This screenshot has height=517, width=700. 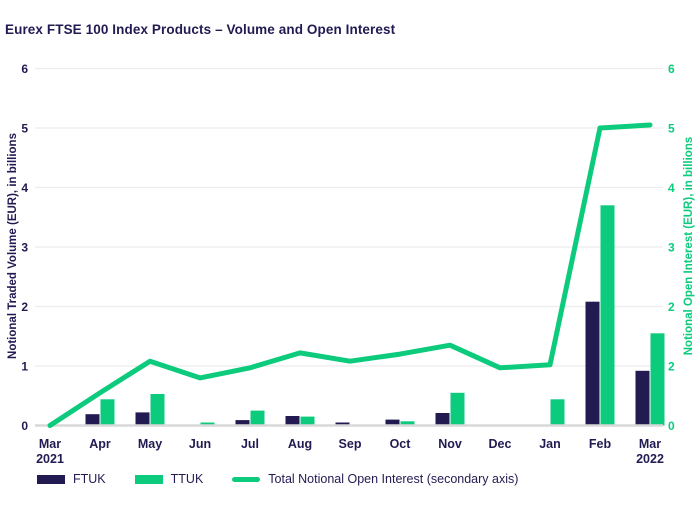 What do you see at coordinates (671, 426) in the screenshot?
I see `y-axis-tick-right: 0` at bounding box center [671, 426].